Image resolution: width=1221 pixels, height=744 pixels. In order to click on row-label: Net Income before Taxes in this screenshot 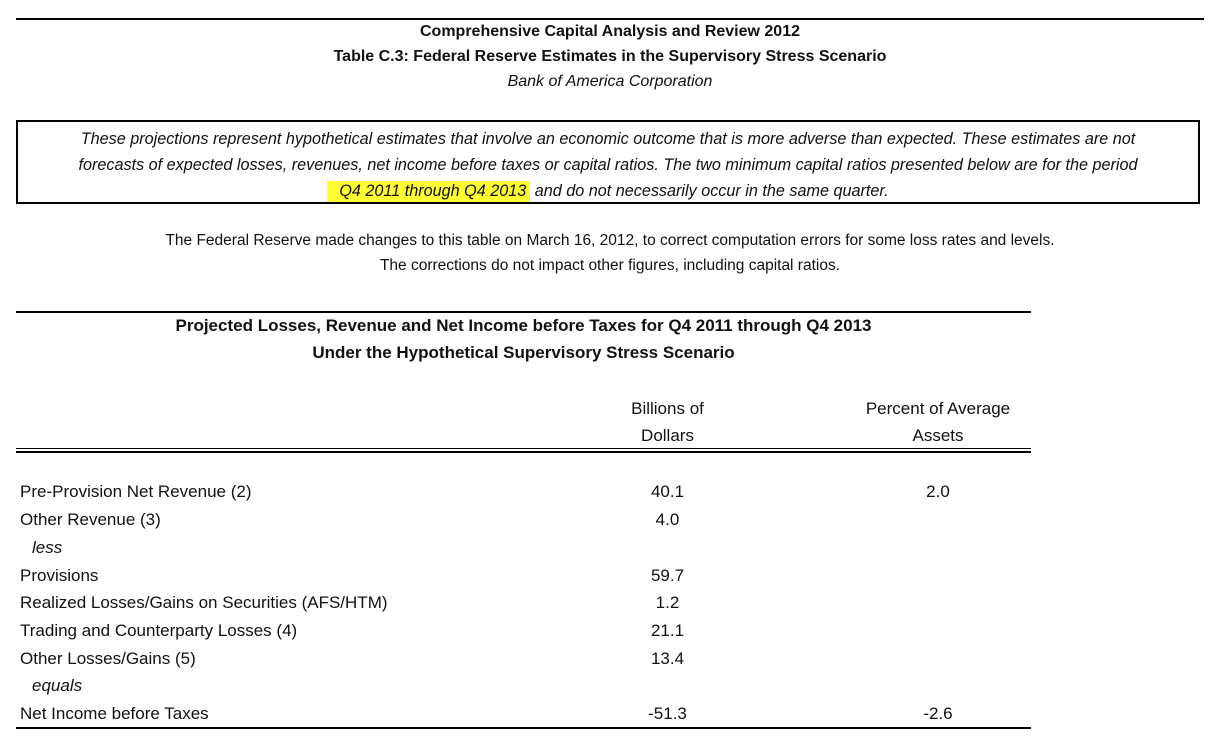, I will do `click(114, 713)`.